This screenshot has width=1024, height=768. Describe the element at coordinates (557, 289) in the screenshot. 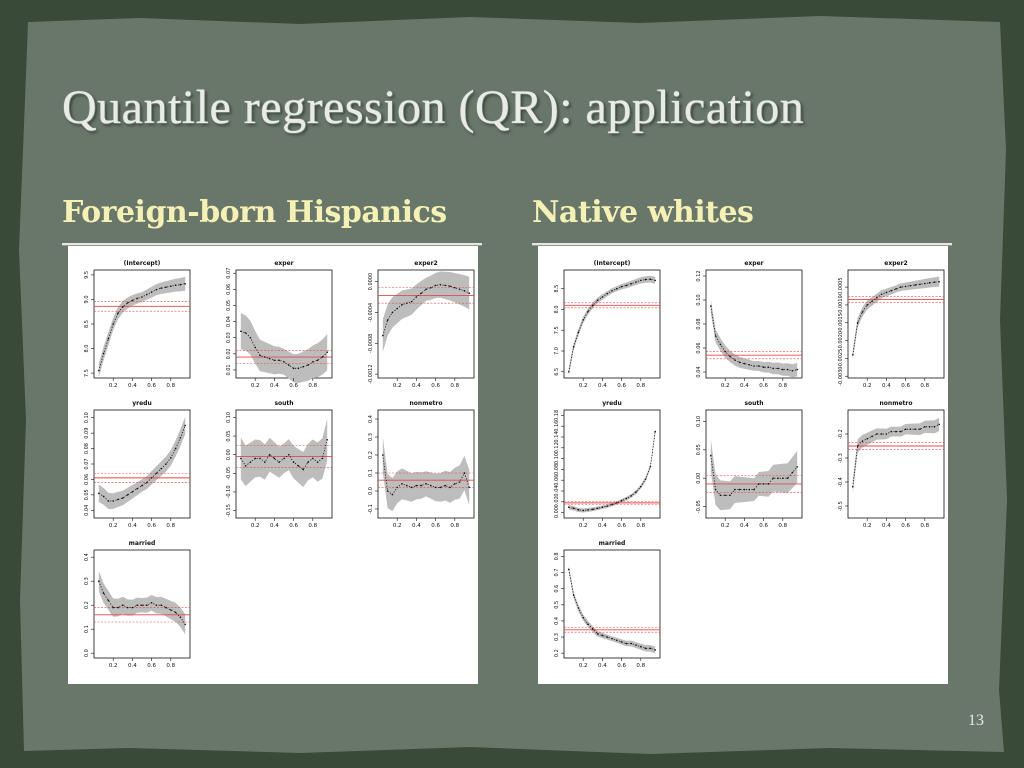

I see `y-tick-label: 8.5` at that location.